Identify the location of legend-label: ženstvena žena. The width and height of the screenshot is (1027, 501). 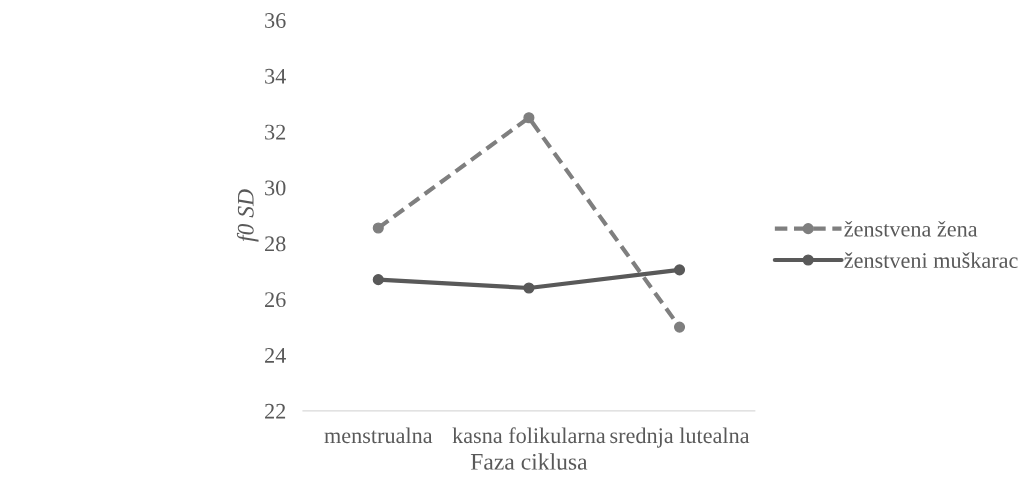
(911, 228).